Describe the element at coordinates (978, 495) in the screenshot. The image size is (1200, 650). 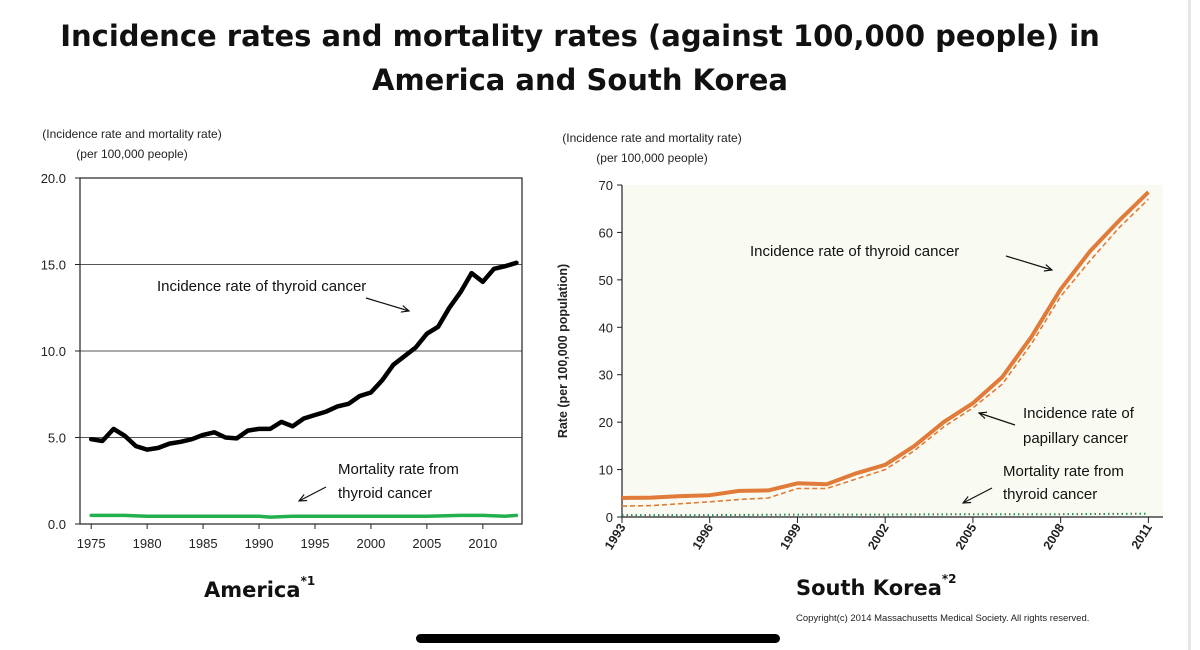
I see `south-korea-mortality-arrow` at that location.